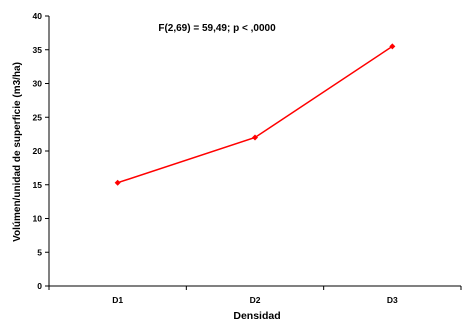 The height and width of the screenshot is (322, 465). Describe the element at coordinates (392, 300) in the screenshot. I see `x-tick-label: D3` at that location.